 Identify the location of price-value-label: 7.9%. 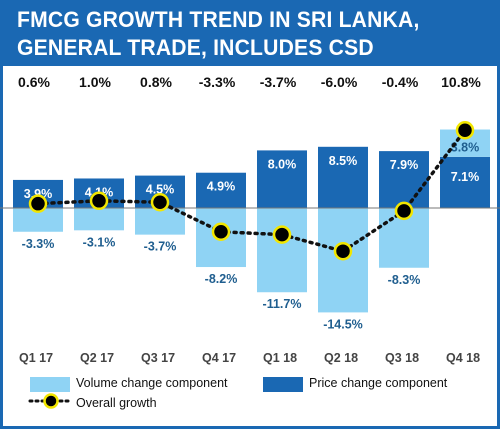
(404, 165).